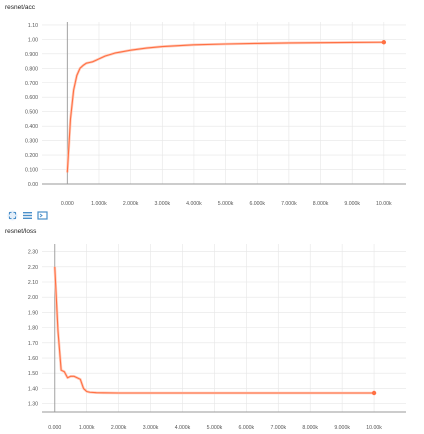 The image size is (424, 434). I want to click on y-tick-label: 1.80, so click(33, 329).